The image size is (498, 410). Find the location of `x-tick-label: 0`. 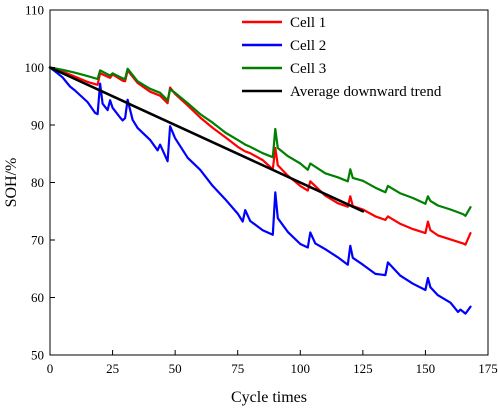

x-tick-label: 0 is located at coordinates (50, 368).